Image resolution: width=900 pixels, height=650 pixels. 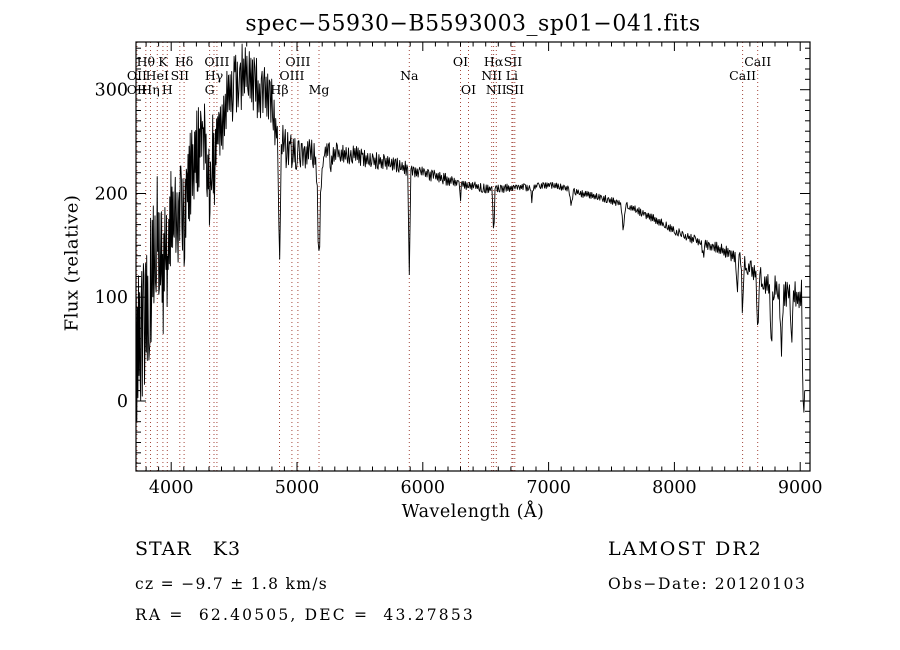 I want to click on x-tick-label: 6000, so click(x=423, y=488).